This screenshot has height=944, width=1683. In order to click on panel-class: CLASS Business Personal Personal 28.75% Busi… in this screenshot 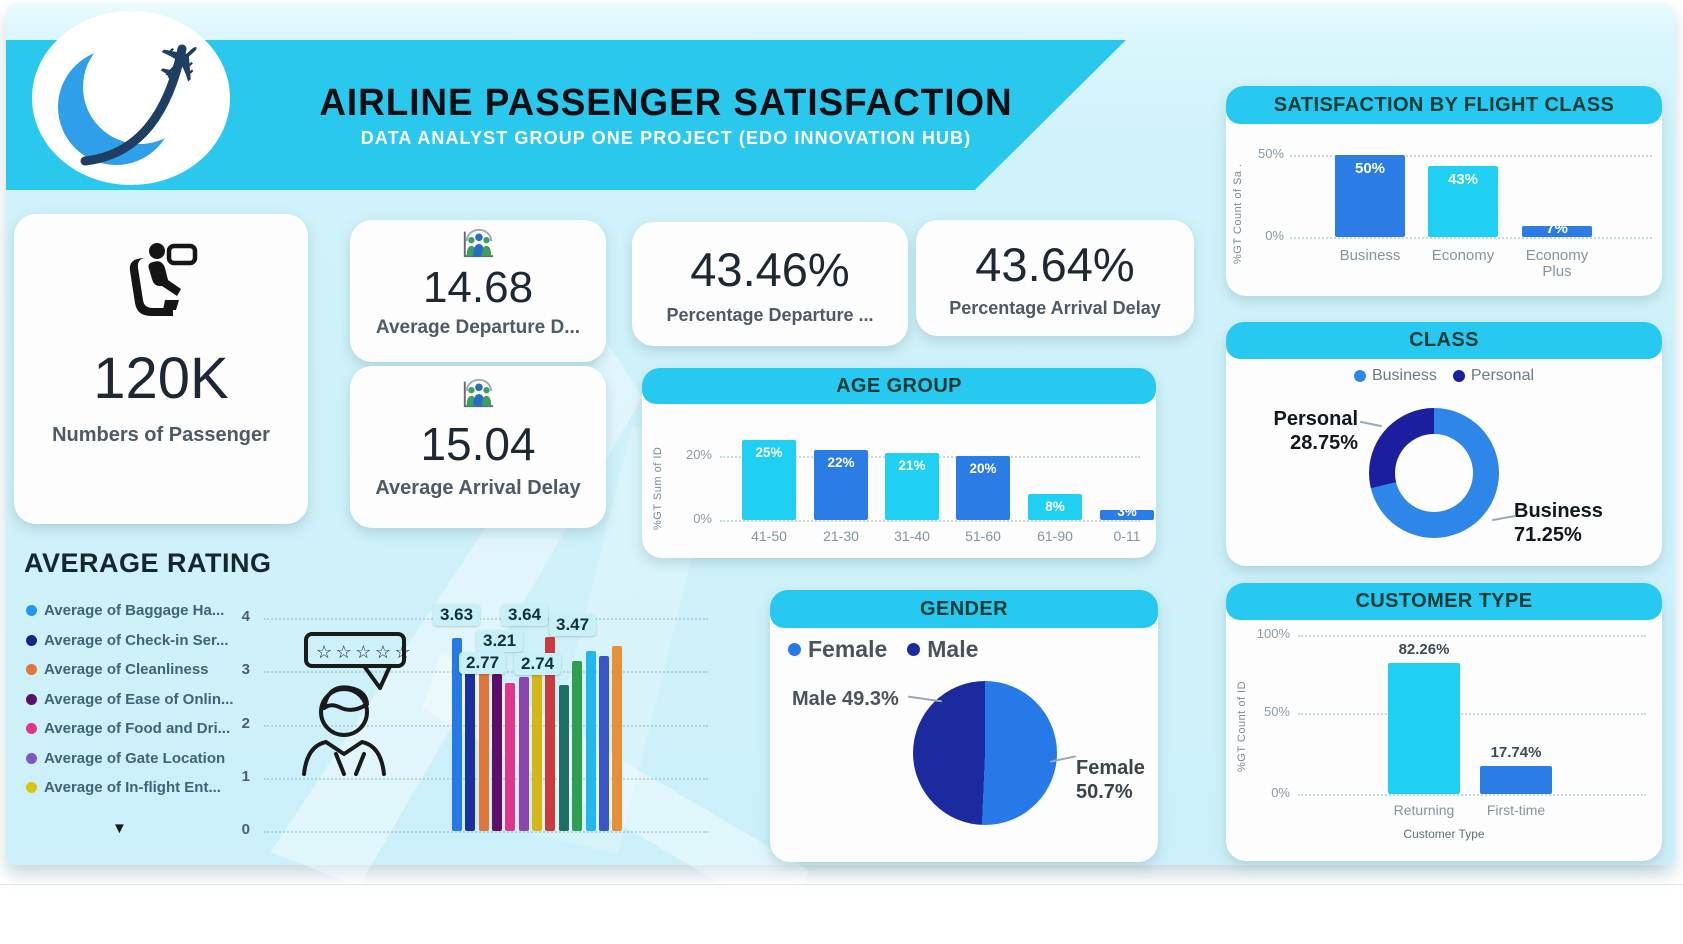, I will do `click(1444, 444)`.